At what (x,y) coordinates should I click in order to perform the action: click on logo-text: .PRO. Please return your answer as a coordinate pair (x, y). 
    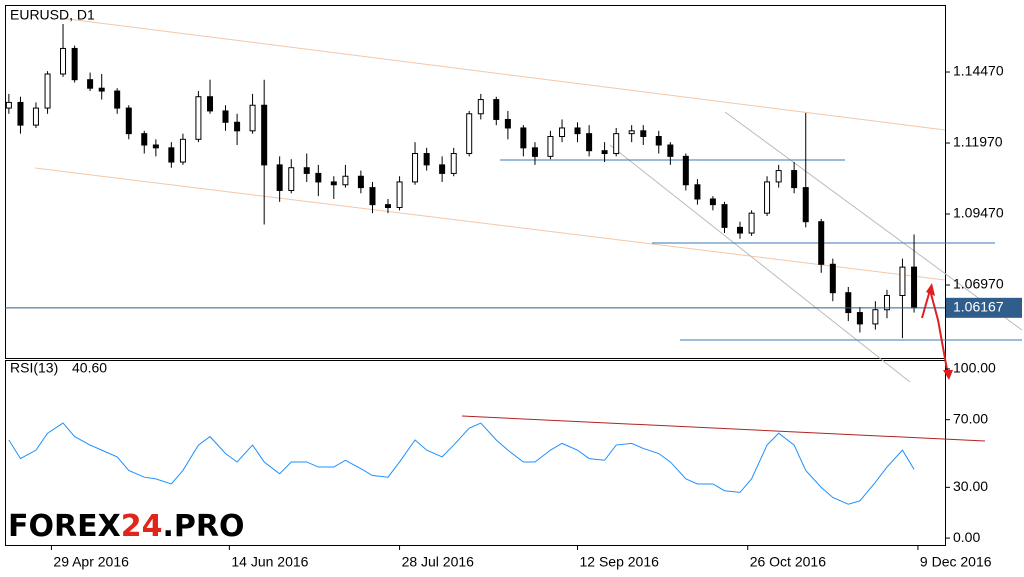
    Looking at the image, I should click on (203, 526).